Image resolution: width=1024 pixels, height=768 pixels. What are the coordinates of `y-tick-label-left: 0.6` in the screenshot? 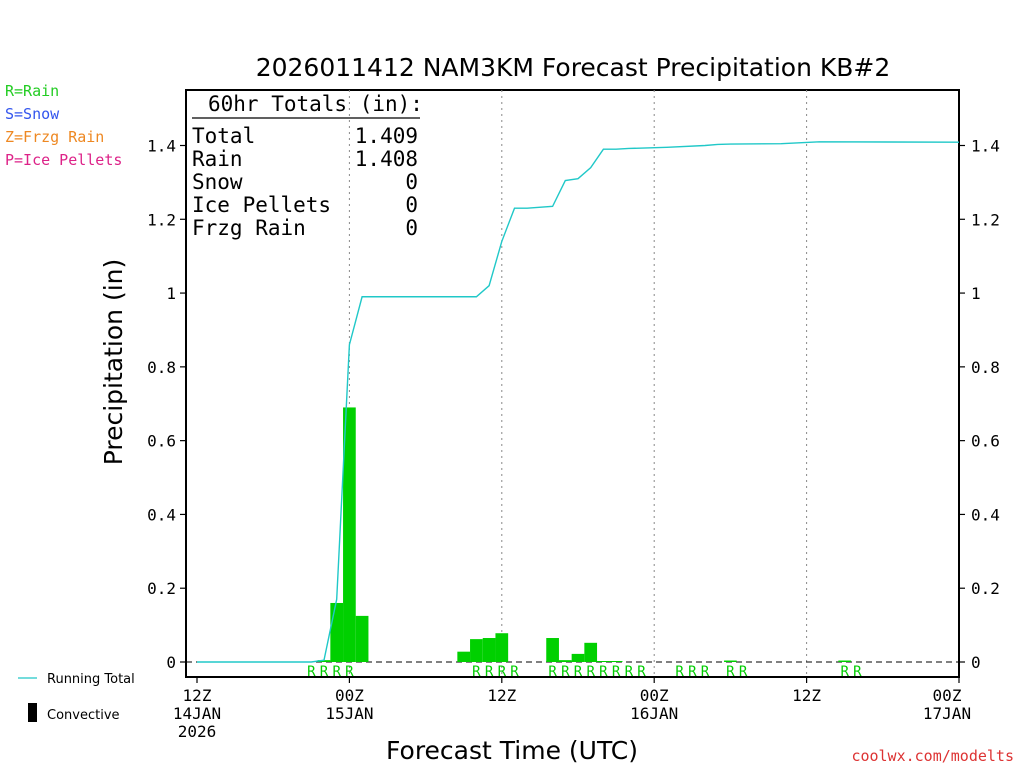 It's located at (161, 441).